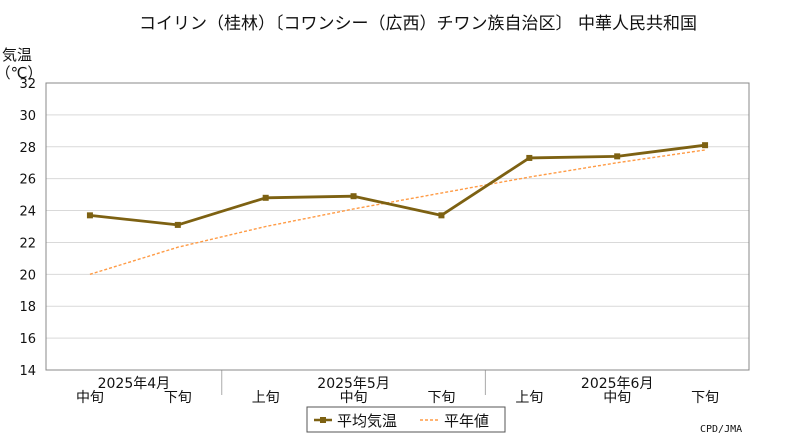 The height and width of the screenshot is (440, 800). Describe the element at coordinates (27, 243) in the screenshot. I see `y-tick-label: 22` at that location.